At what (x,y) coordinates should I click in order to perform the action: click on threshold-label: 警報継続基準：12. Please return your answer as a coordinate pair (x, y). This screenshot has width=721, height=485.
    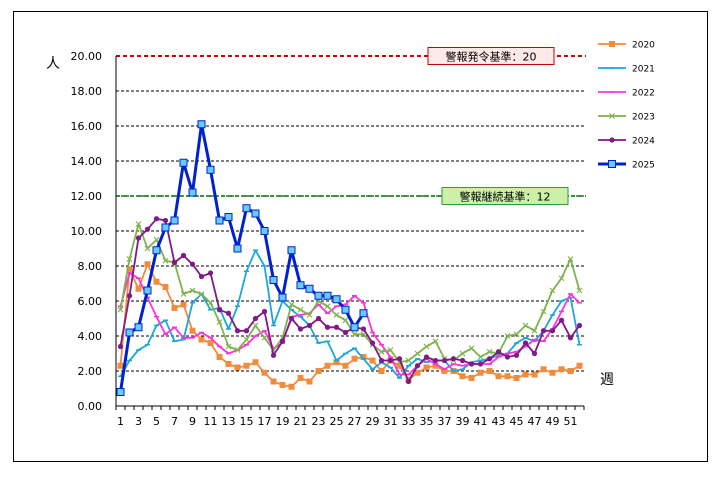
    Looking at the image, I should click on (505, 197).